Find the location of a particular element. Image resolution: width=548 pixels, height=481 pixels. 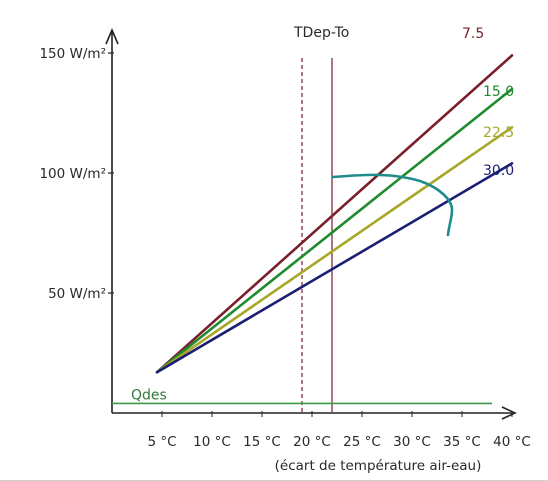

series-labels: 7.5 15.0 22.5 30.0 is located at coordinates (488, 102).